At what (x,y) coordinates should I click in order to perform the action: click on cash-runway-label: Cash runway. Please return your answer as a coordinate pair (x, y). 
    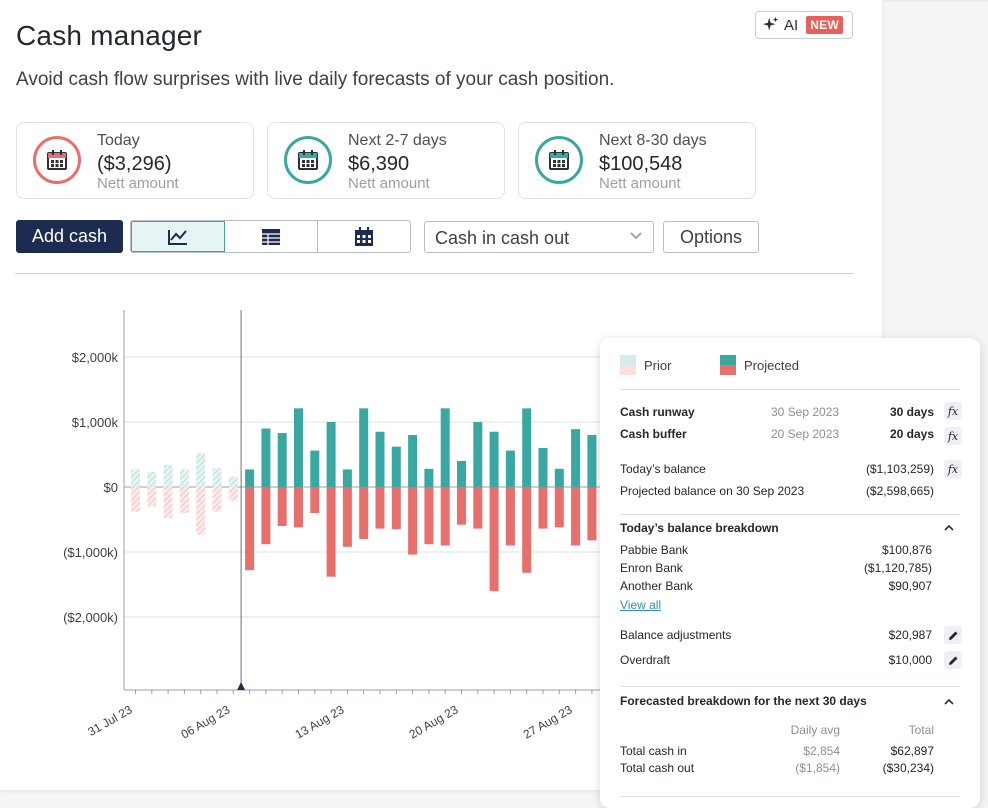
    Looking at the image, I should click on (657, 412).